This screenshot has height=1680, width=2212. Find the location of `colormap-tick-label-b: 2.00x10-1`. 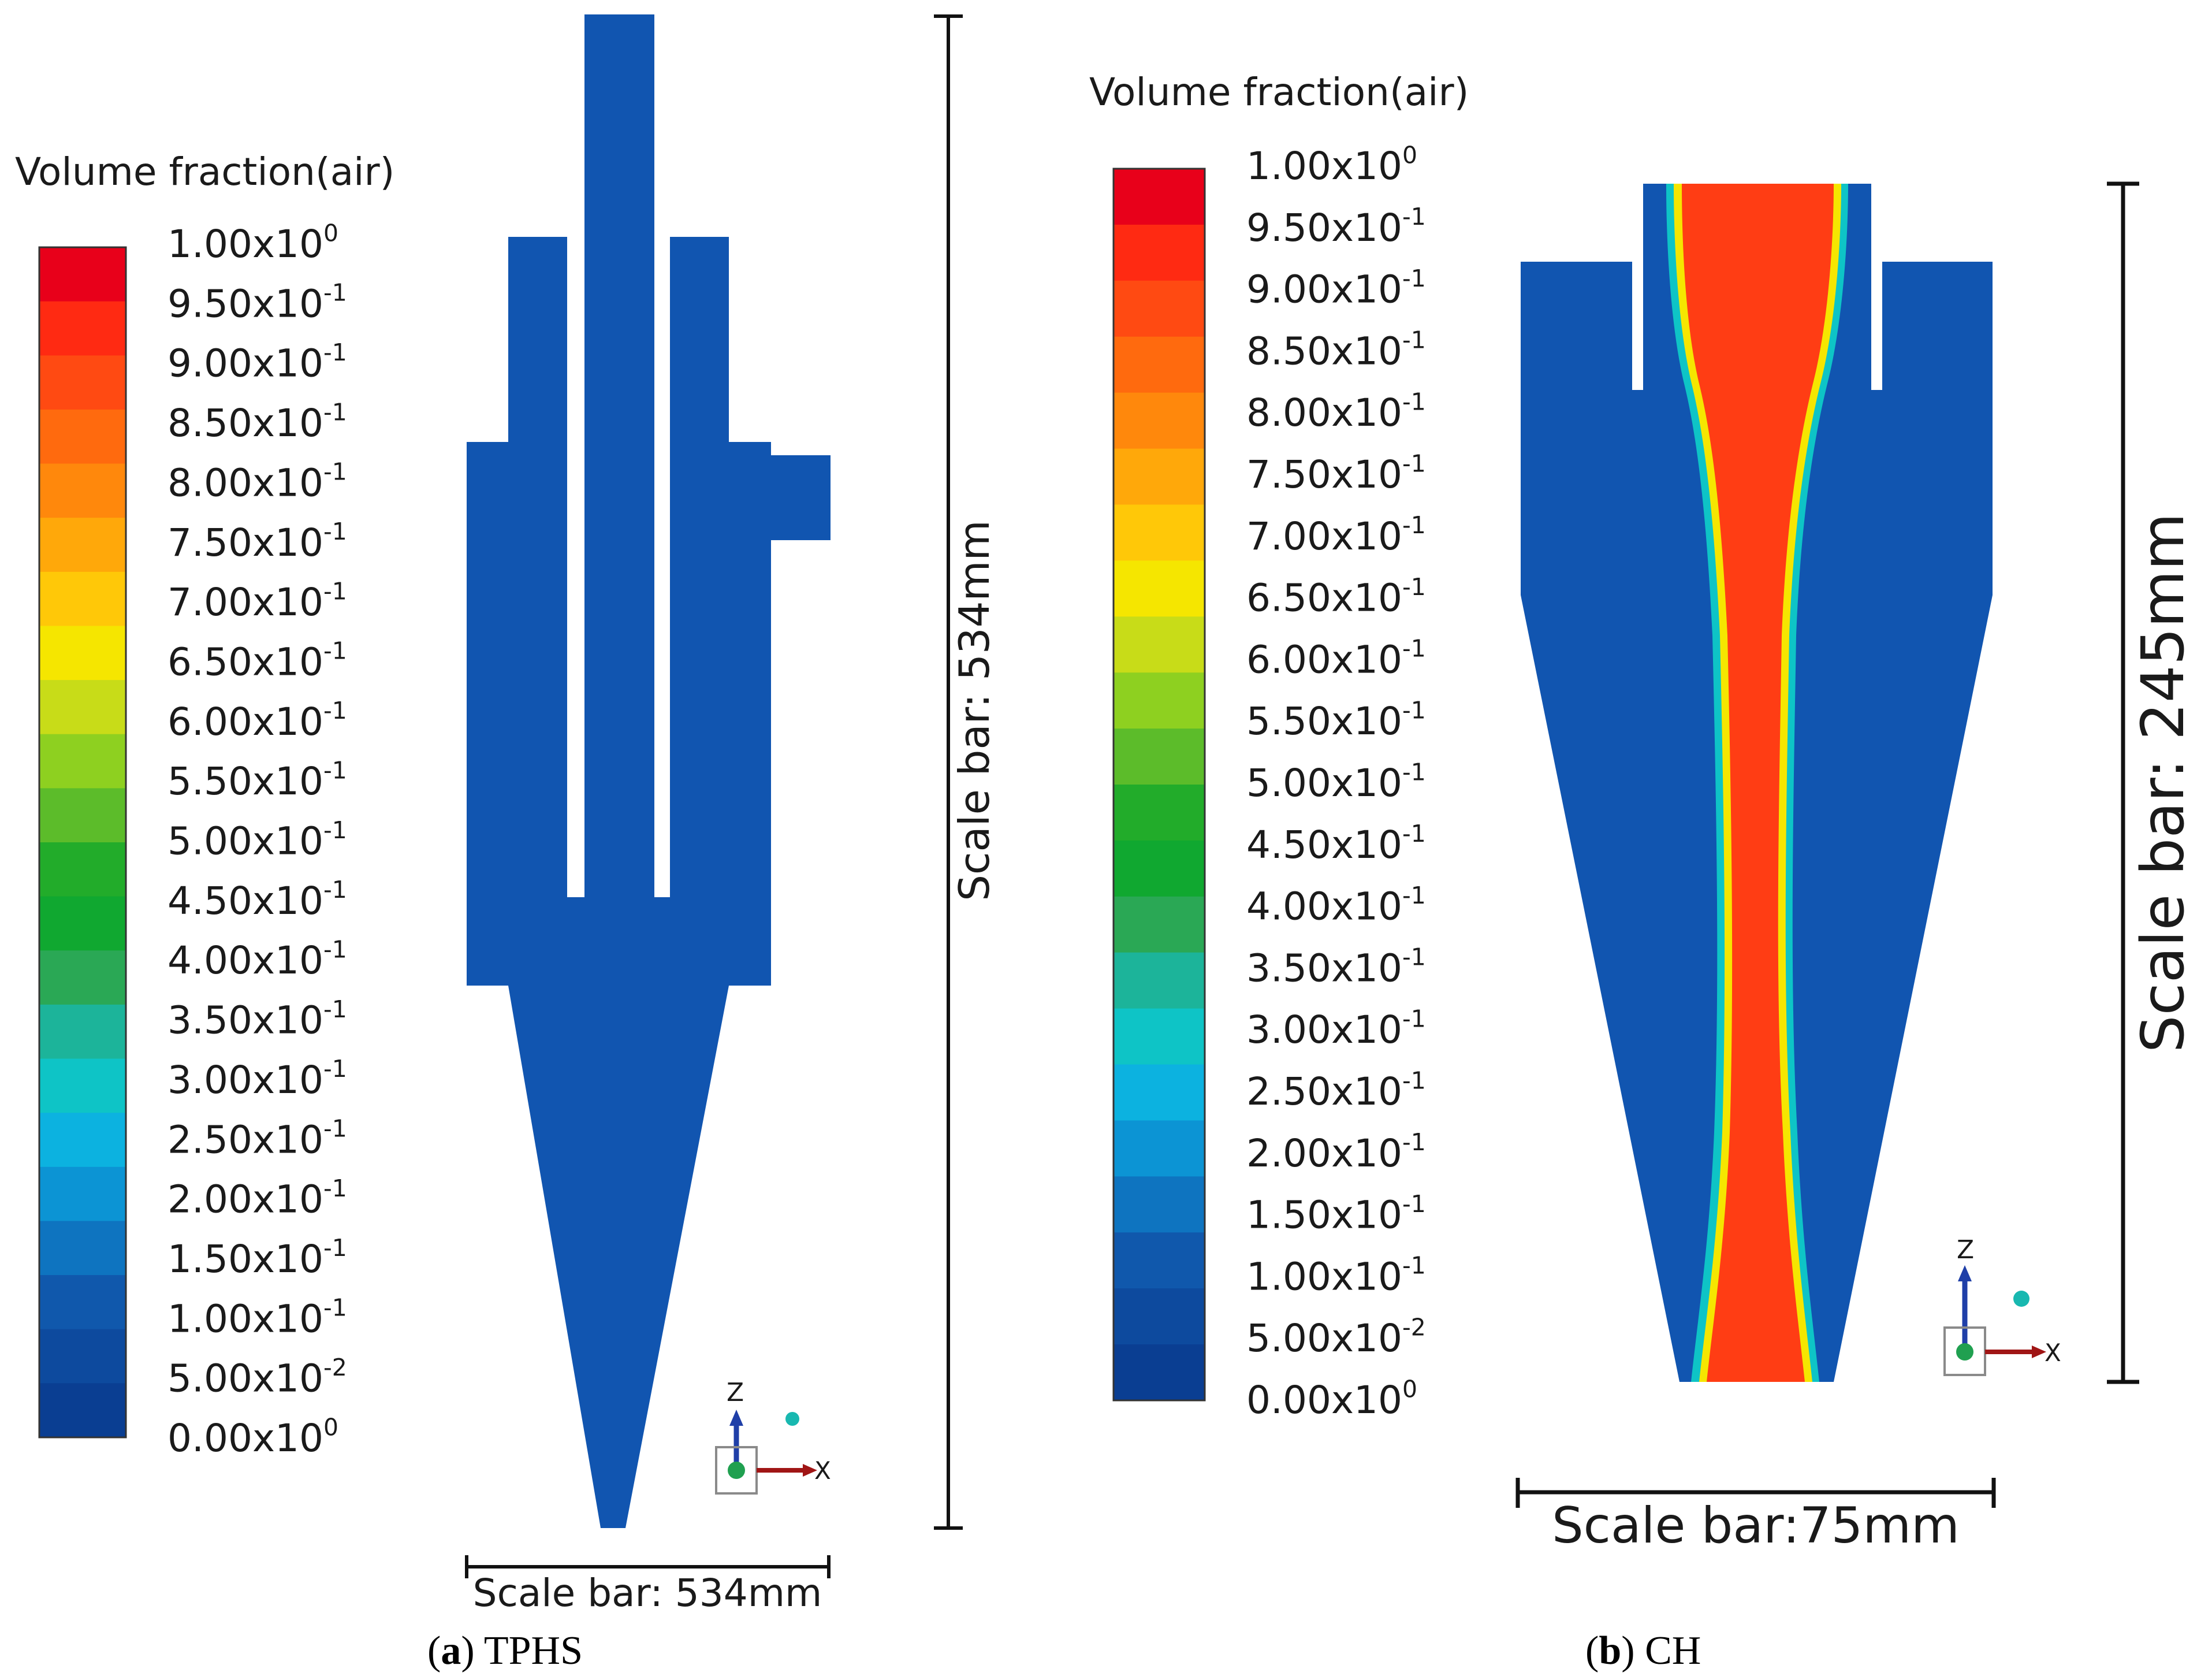

colormap-tick-label-b: 2.00x10-1 is located at coordinates (1336, 1152).